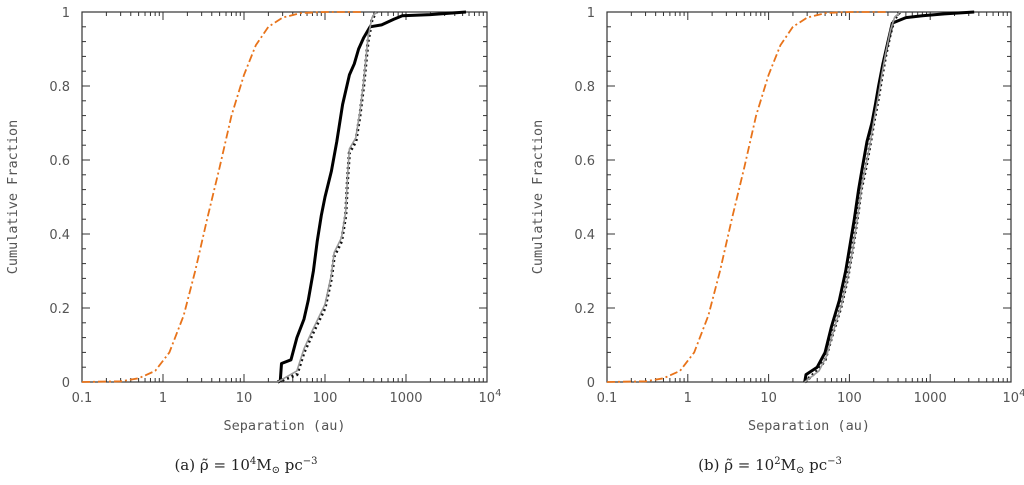  What do you see at coordinates (711, 465) in the screenshot?
I see `caption-prefix: (b)` at bounding box center [711, 465].